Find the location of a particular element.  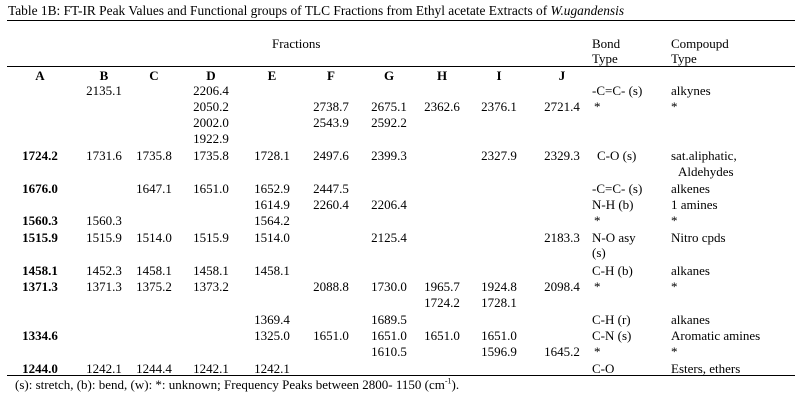

cell-g: 1689.5 is located at coordinates (389, 319).